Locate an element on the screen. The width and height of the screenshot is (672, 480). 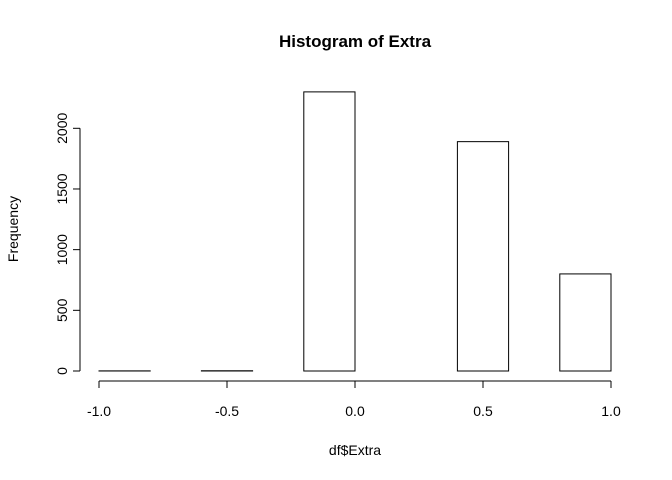
y-axis-title: Frequency is located at coordinates (13, 229).